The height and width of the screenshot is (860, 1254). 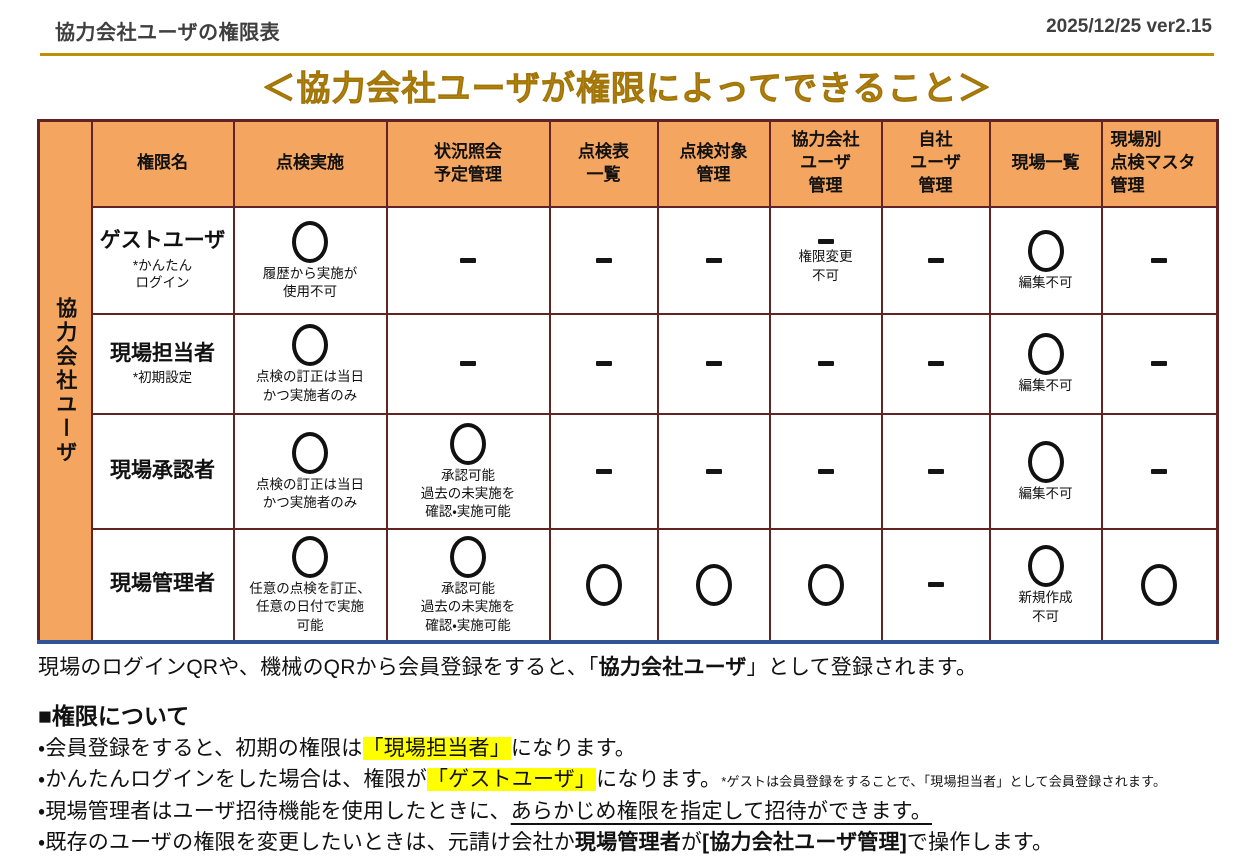 What do you see at coordinates (162, 470) in the screenshot?
I see `role-name: 現場承認者` at bounding box center [162, 470].